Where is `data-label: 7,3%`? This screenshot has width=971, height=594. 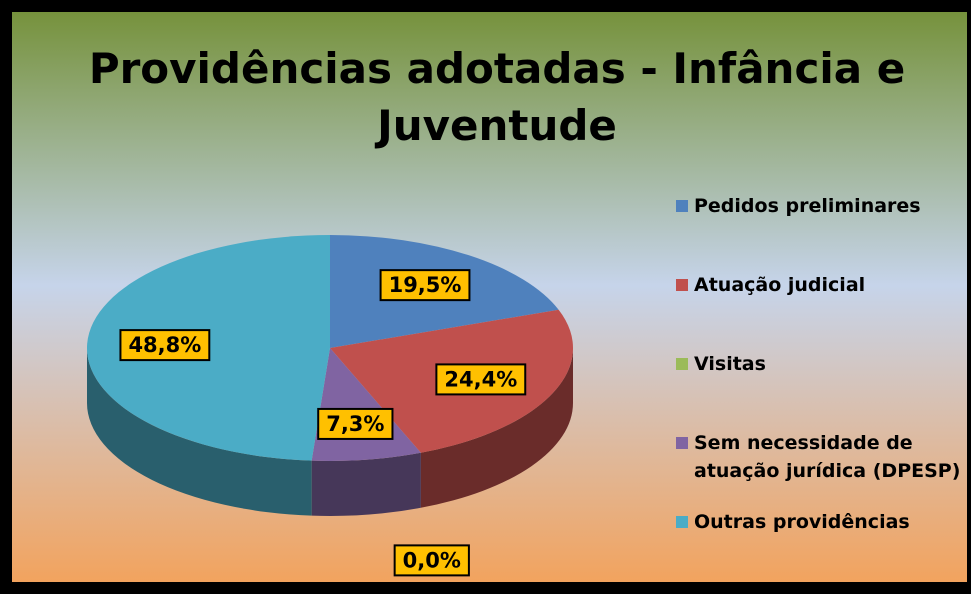 data-label: 7,3% is located at coordinates (355, 423).